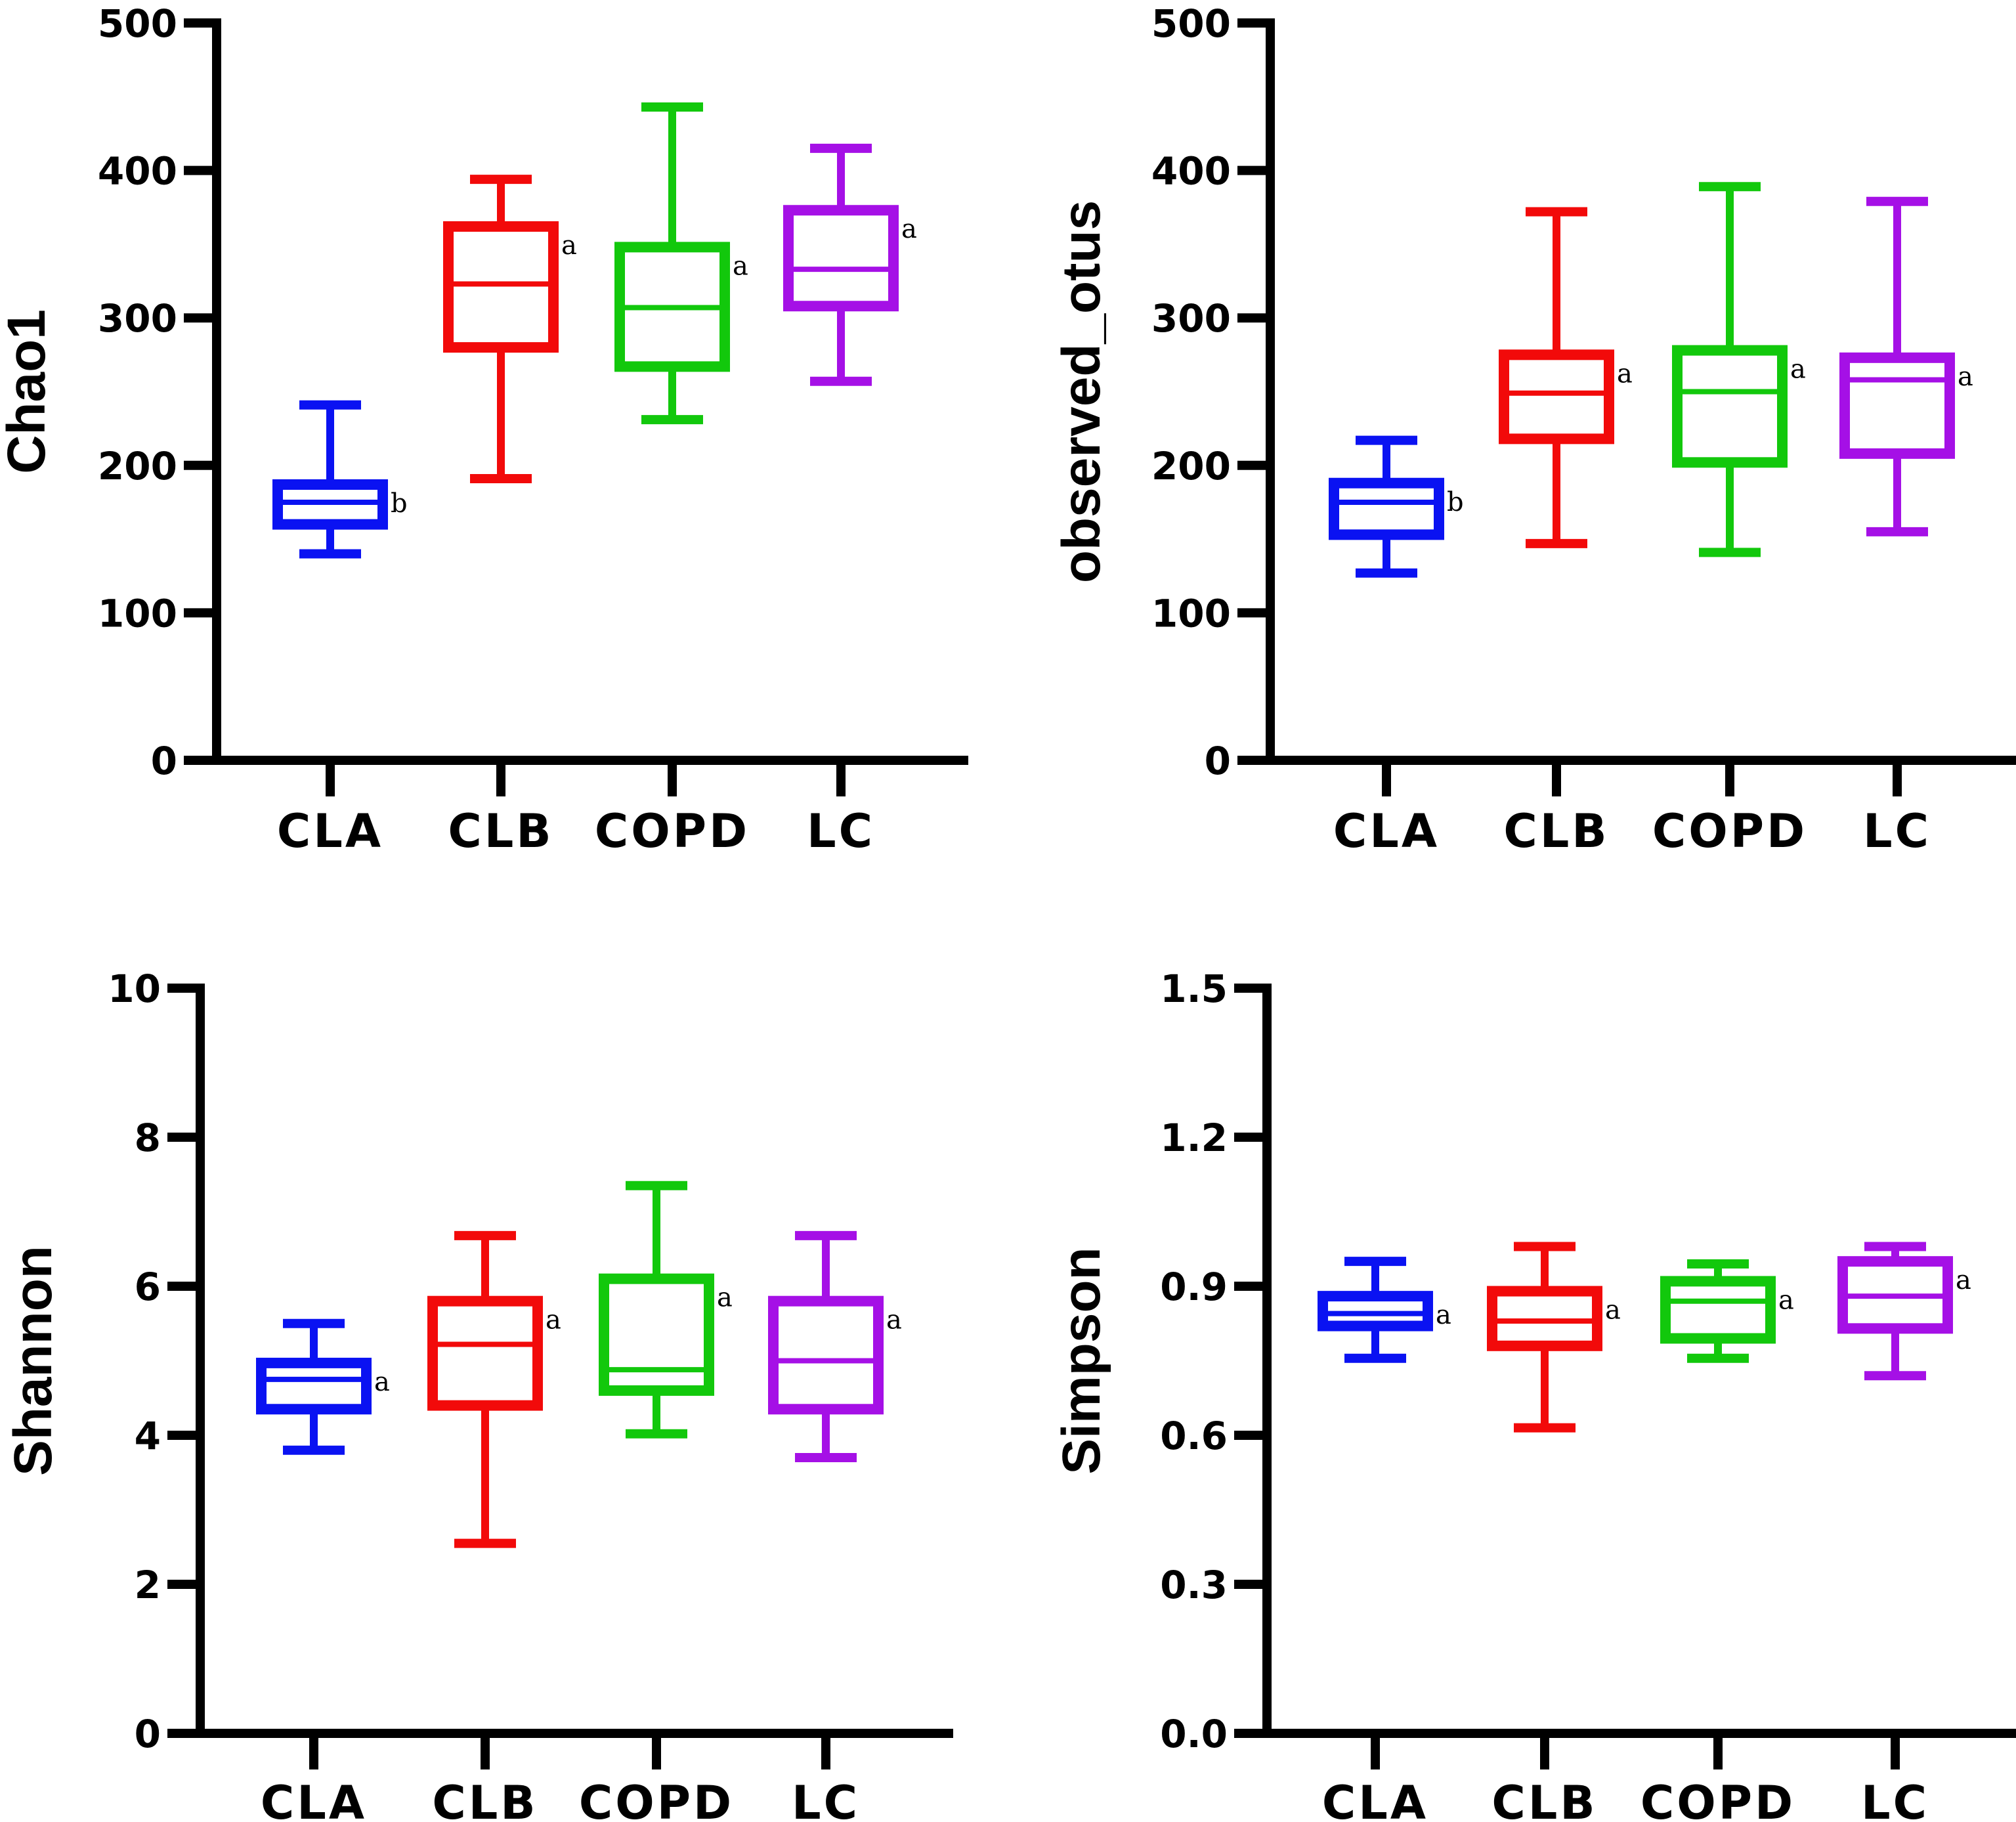 The image size is (2016, 1822). I want to click on y-tick-label: 4, so click(148, 1436).